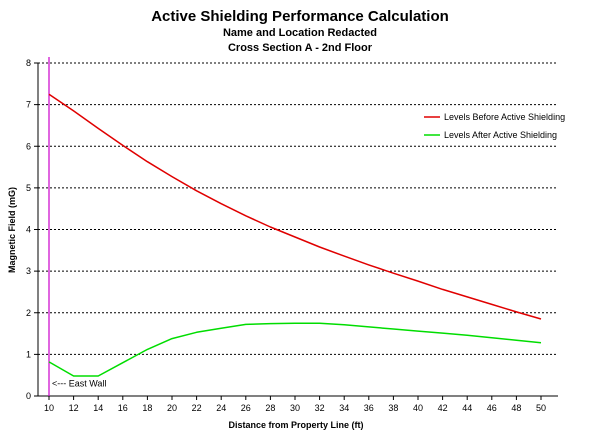 The image size is (600, 442). I want to click on chart-subtitle-1: Name and Location Redacted, so click(300, 33).